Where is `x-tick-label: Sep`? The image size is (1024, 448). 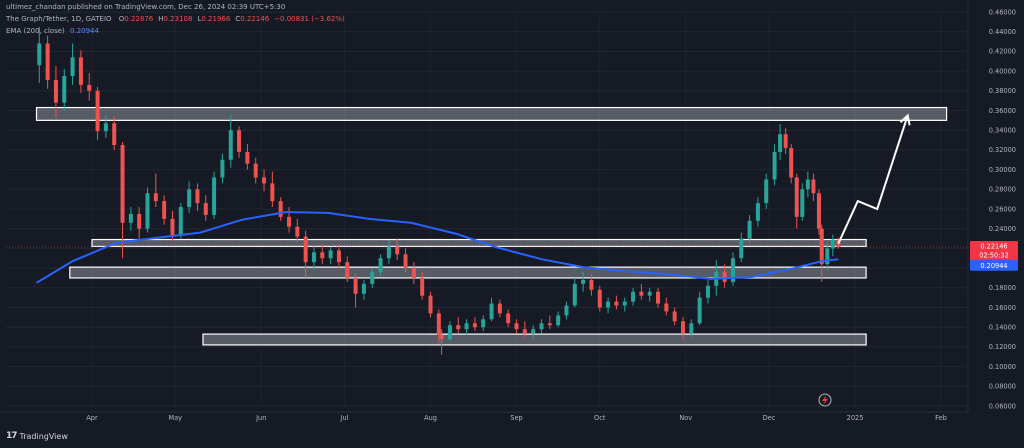
x-tick-label: Sep is located at coordinates (516, 418).